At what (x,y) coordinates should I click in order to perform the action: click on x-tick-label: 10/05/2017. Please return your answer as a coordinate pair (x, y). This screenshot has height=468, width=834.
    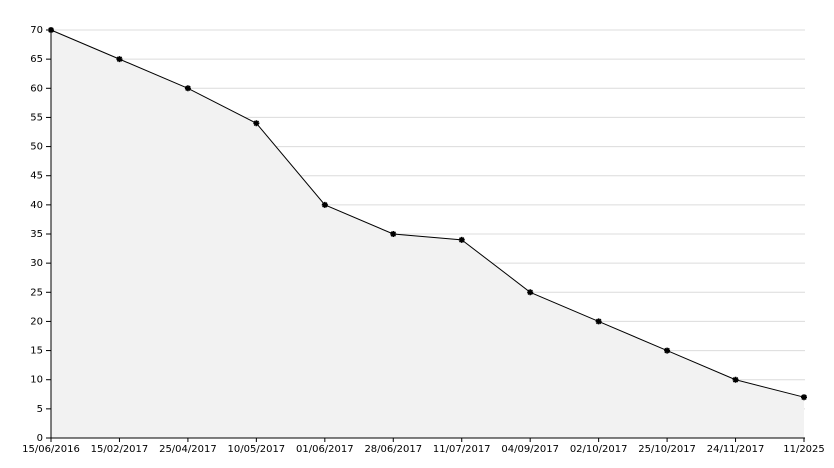
    Looking at the image, I should click on (257, 449).